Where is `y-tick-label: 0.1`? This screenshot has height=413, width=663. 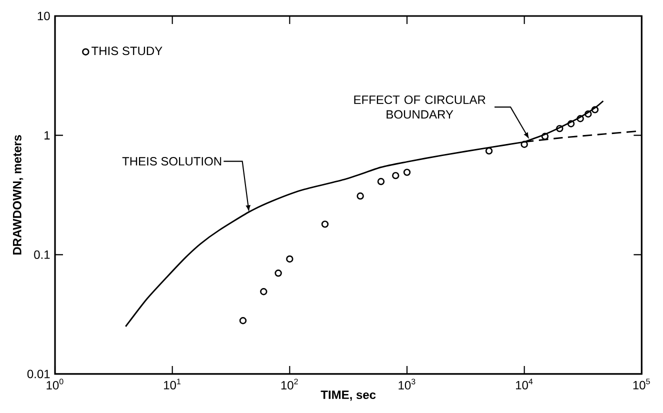
y-tick-label: 0.1 is located at coordinates (42, 254).